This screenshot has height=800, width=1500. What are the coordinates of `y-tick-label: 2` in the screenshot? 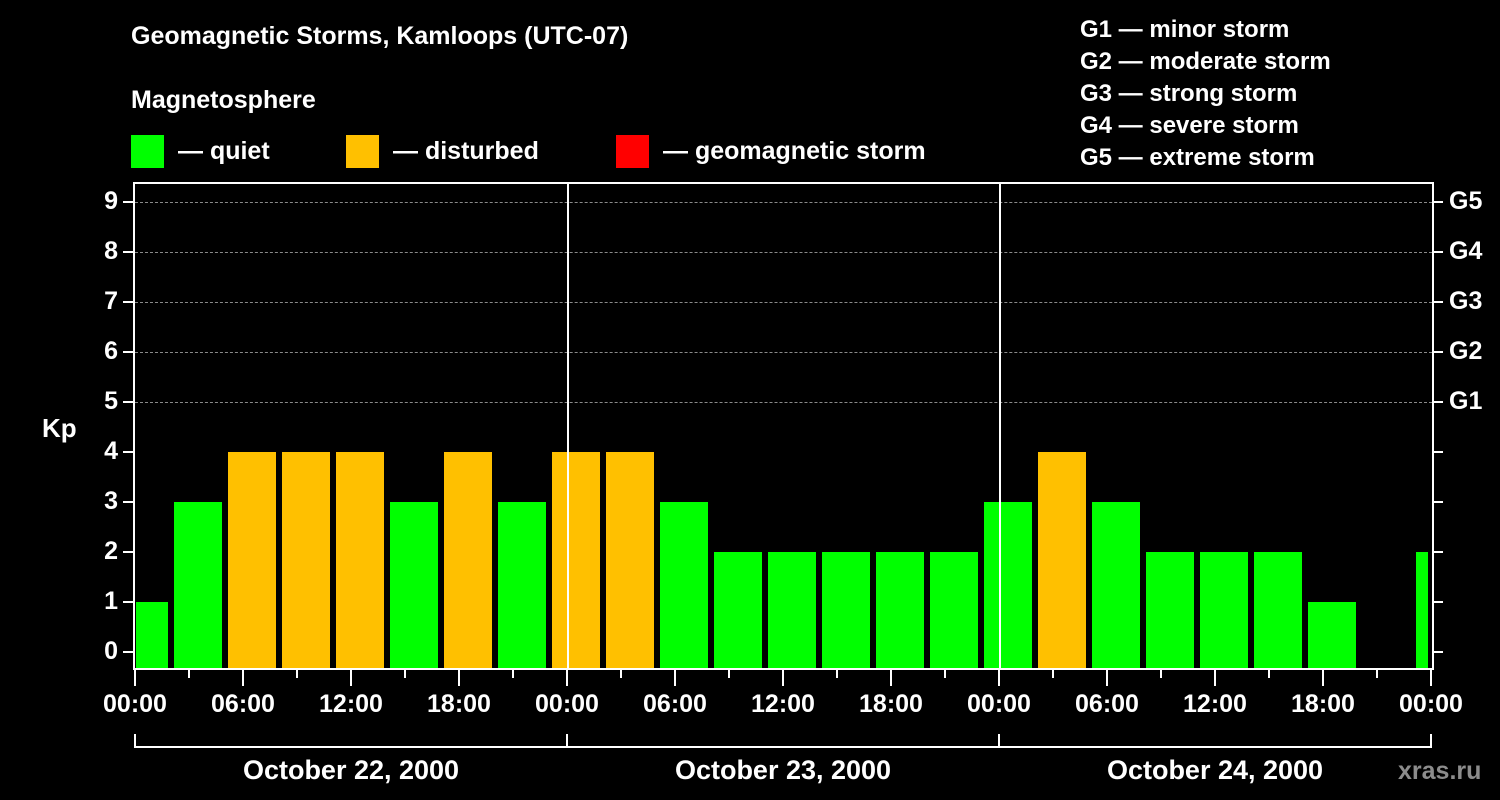 It's located at (111, 551).